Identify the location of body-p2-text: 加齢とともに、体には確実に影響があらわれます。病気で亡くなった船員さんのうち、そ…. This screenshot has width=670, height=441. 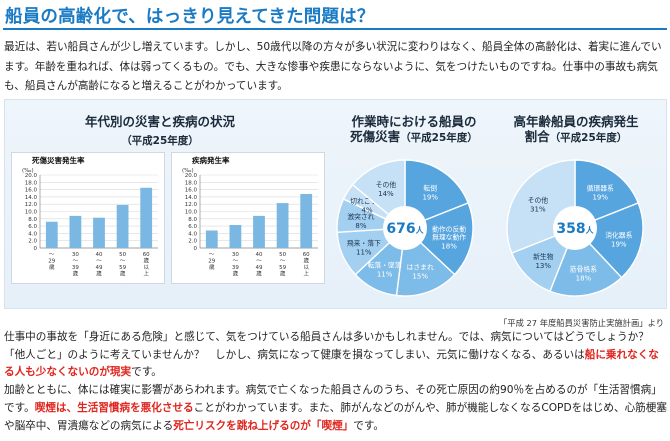
(333, 399).